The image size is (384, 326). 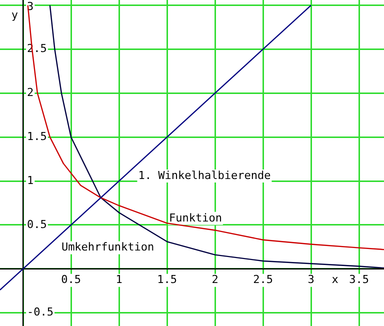 What do you see at coordinates (311, 279) in the screenshot?
I see `x-tick-label: 3` at bounding box center [311, 279].